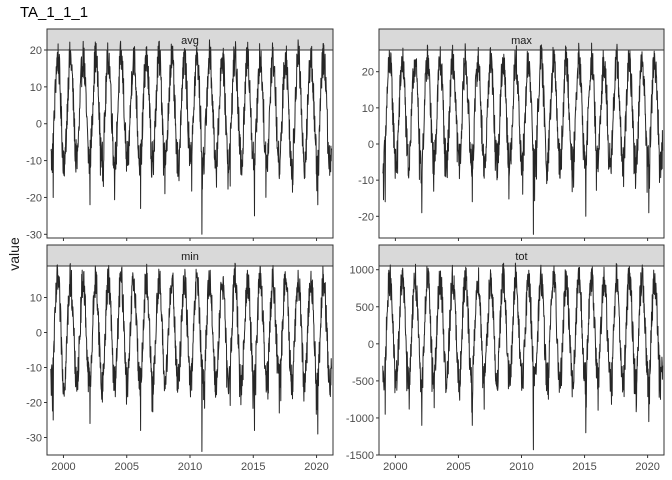 This screenshot has height=480, width=672. Describe the element at coordinates (647, 467) in the screenshot. I see `x-tick-label-tot: 2020` at that location.